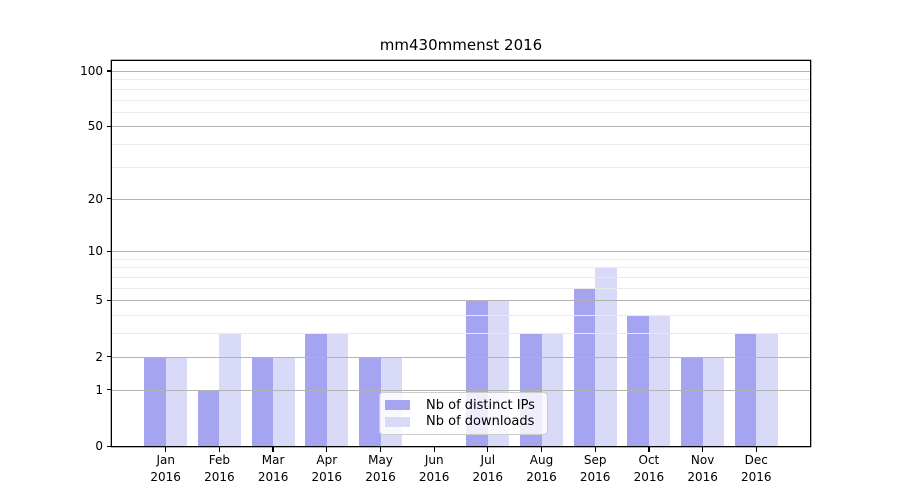  What do you see at coordinates (284, 401) in the screenshot?
I see `bar-downloads-mar` at bounding box center [284, 401].